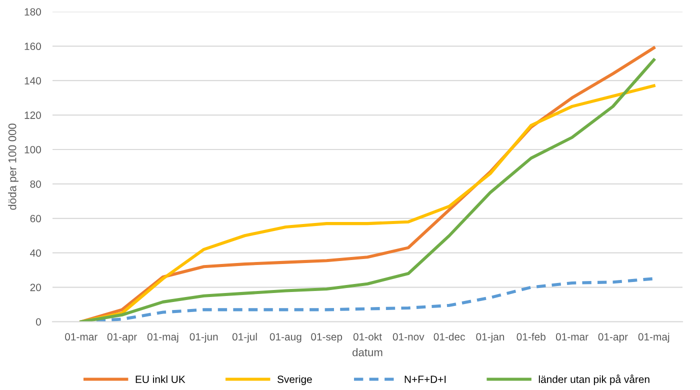 The width and height of the screenshot is (700, 390). What do you see at coordinates (531, 336) in the screenshot?
I see `x-tick-label: 01-feb` at bounding box center [531, 336].